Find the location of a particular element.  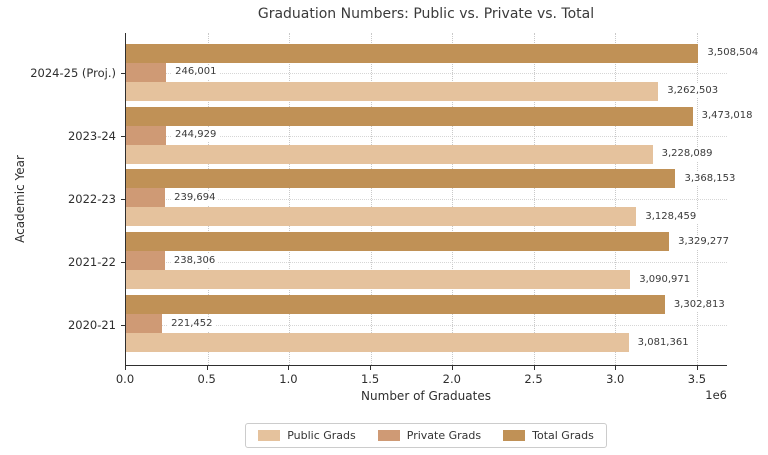

y-tick-label: 2022-23 is located at coordinates (91, 198).